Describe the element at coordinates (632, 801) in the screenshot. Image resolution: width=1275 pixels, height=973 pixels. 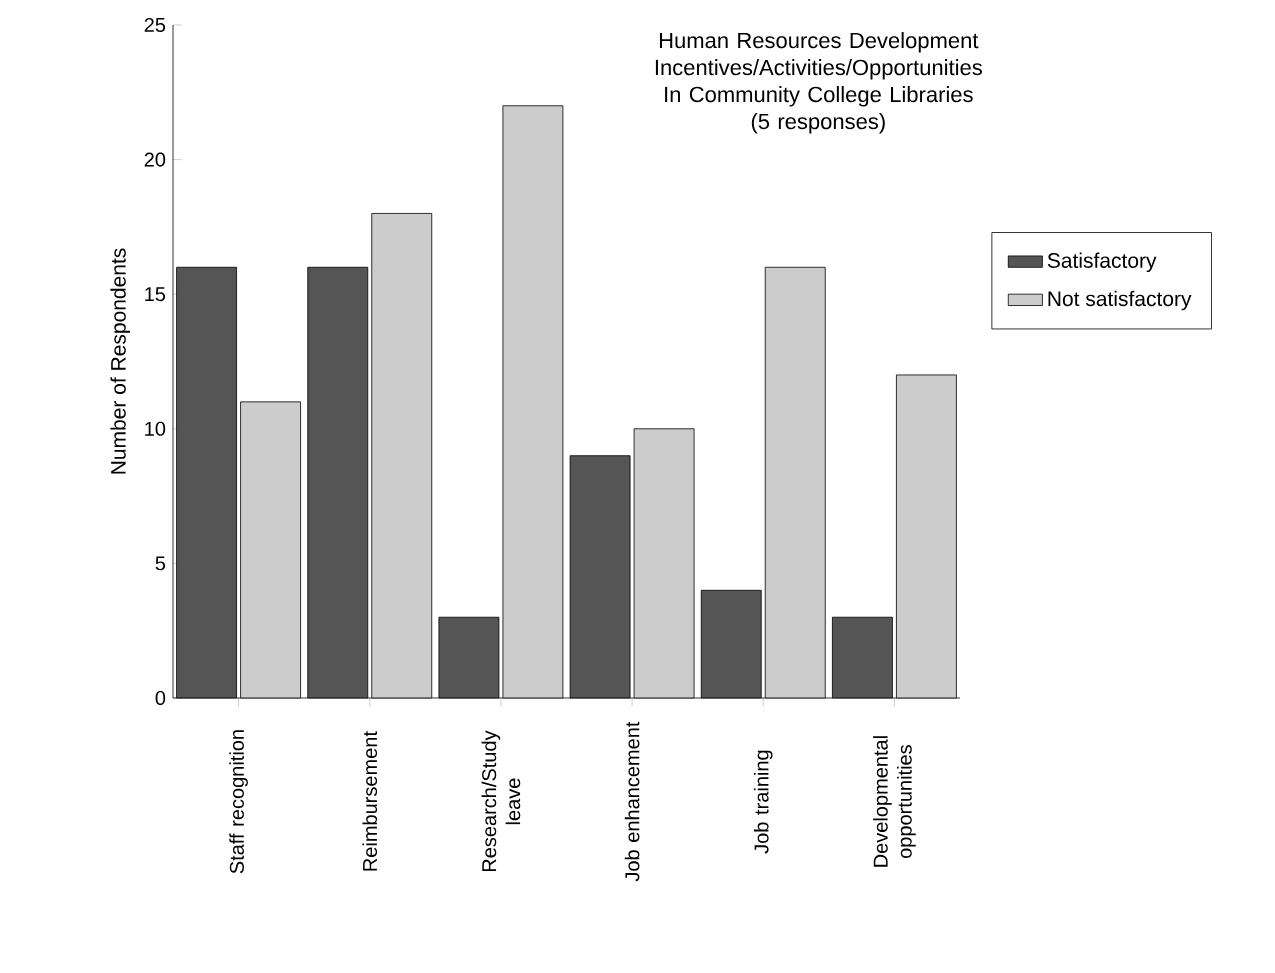
I see `x-tick-label: Job enhancement` at that location.